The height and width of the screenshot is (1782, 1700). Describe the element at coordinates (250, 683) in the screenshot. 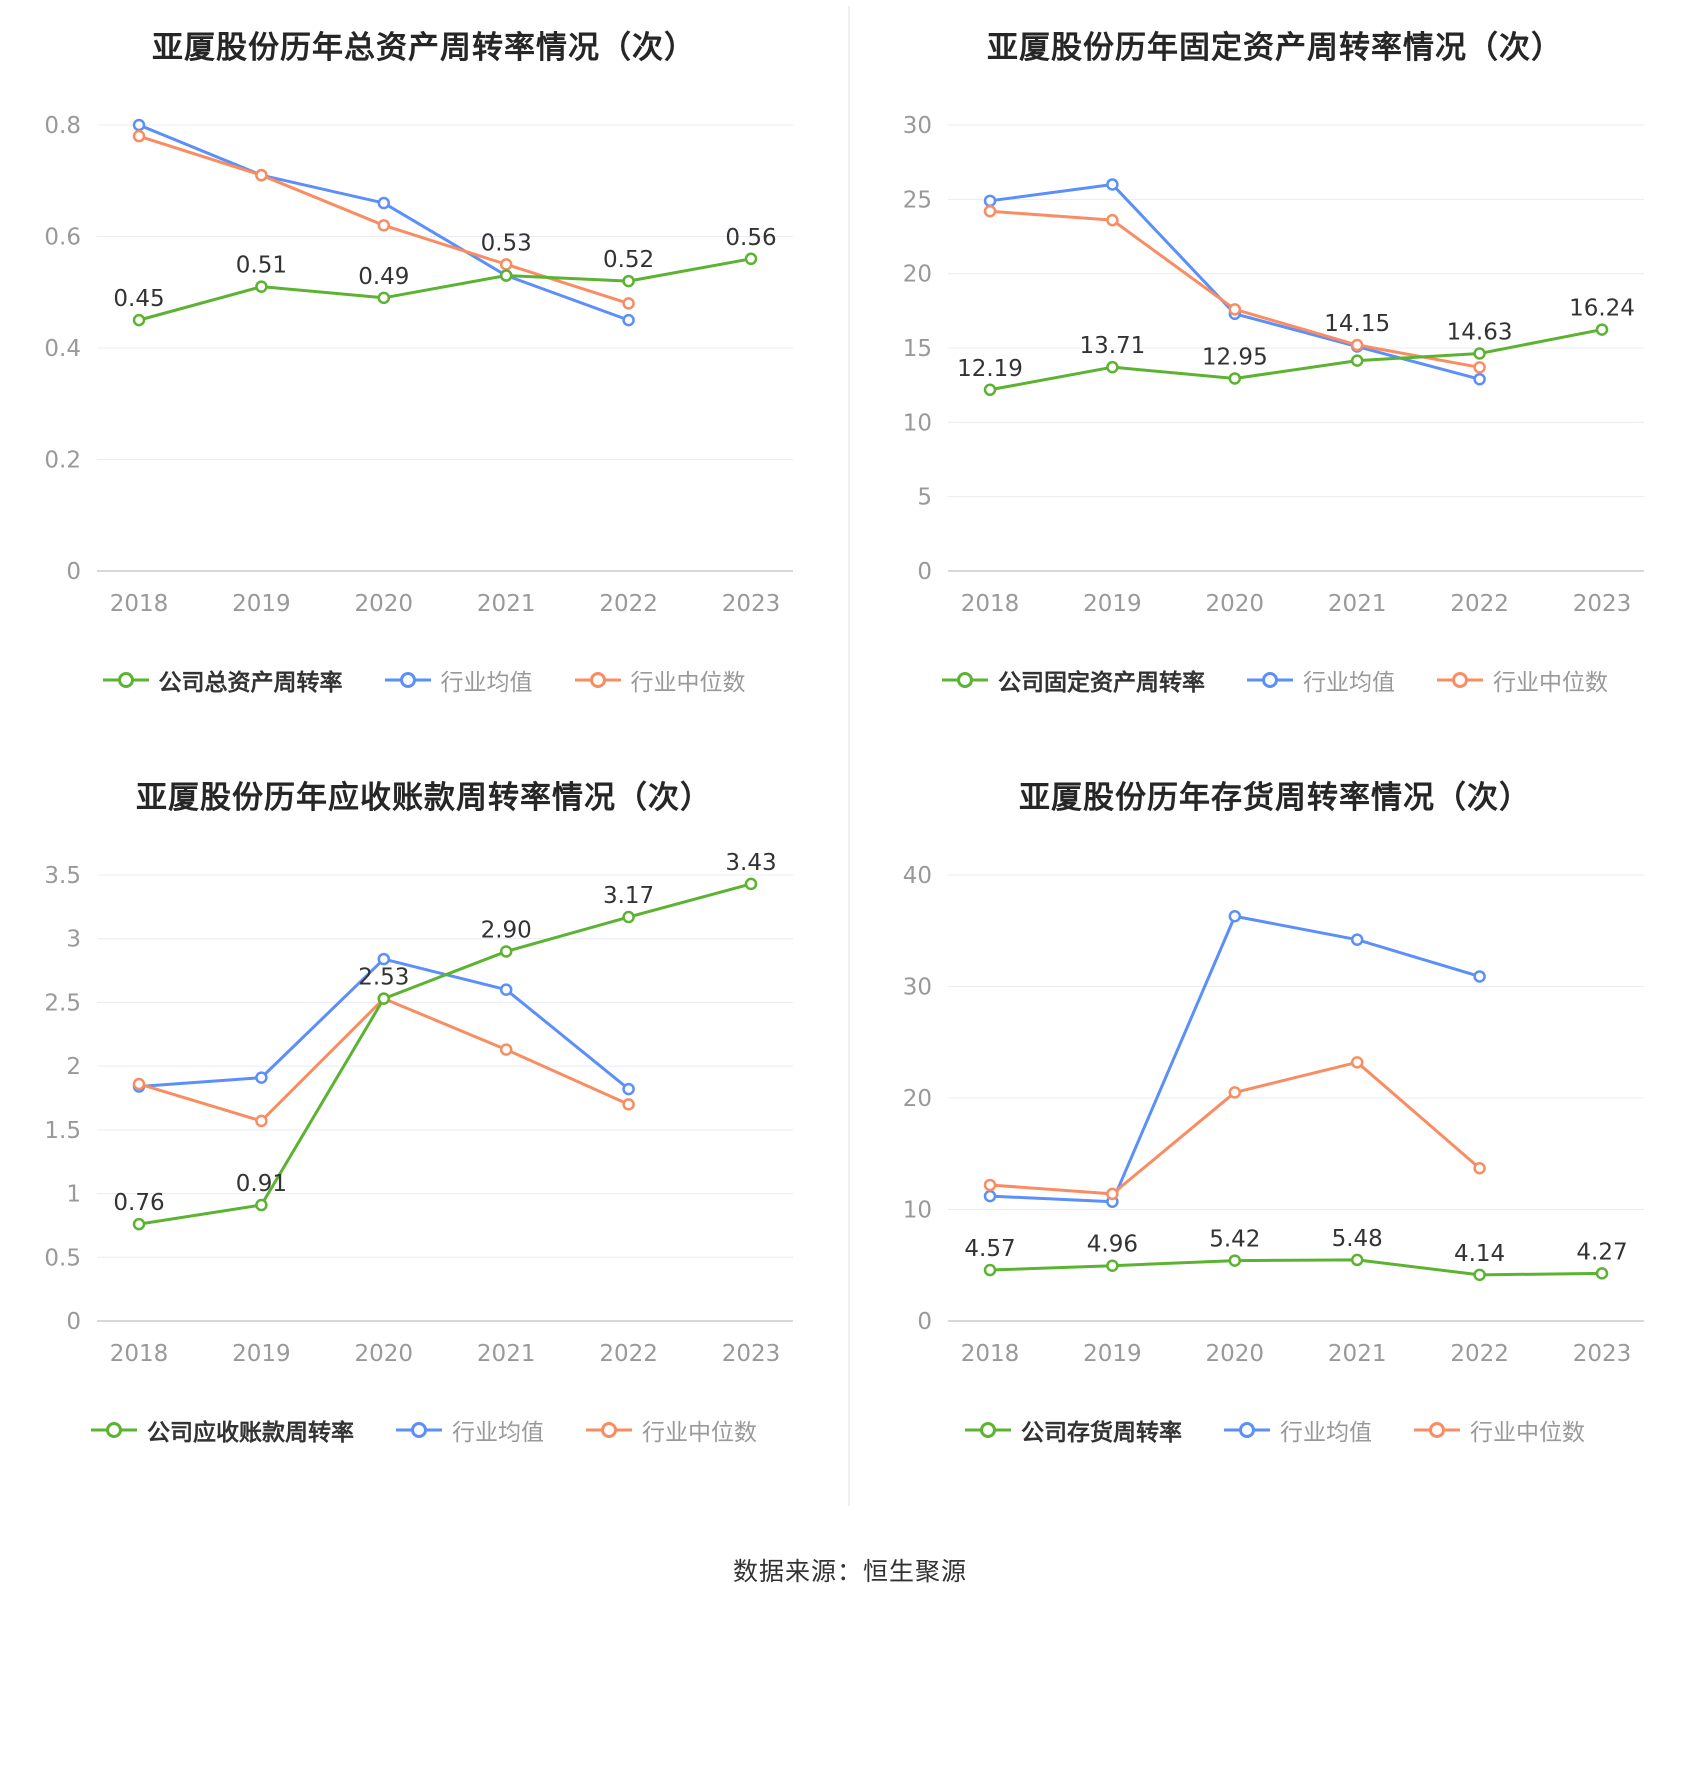

I see `legend-label: 公司总资产周转率` at that location.